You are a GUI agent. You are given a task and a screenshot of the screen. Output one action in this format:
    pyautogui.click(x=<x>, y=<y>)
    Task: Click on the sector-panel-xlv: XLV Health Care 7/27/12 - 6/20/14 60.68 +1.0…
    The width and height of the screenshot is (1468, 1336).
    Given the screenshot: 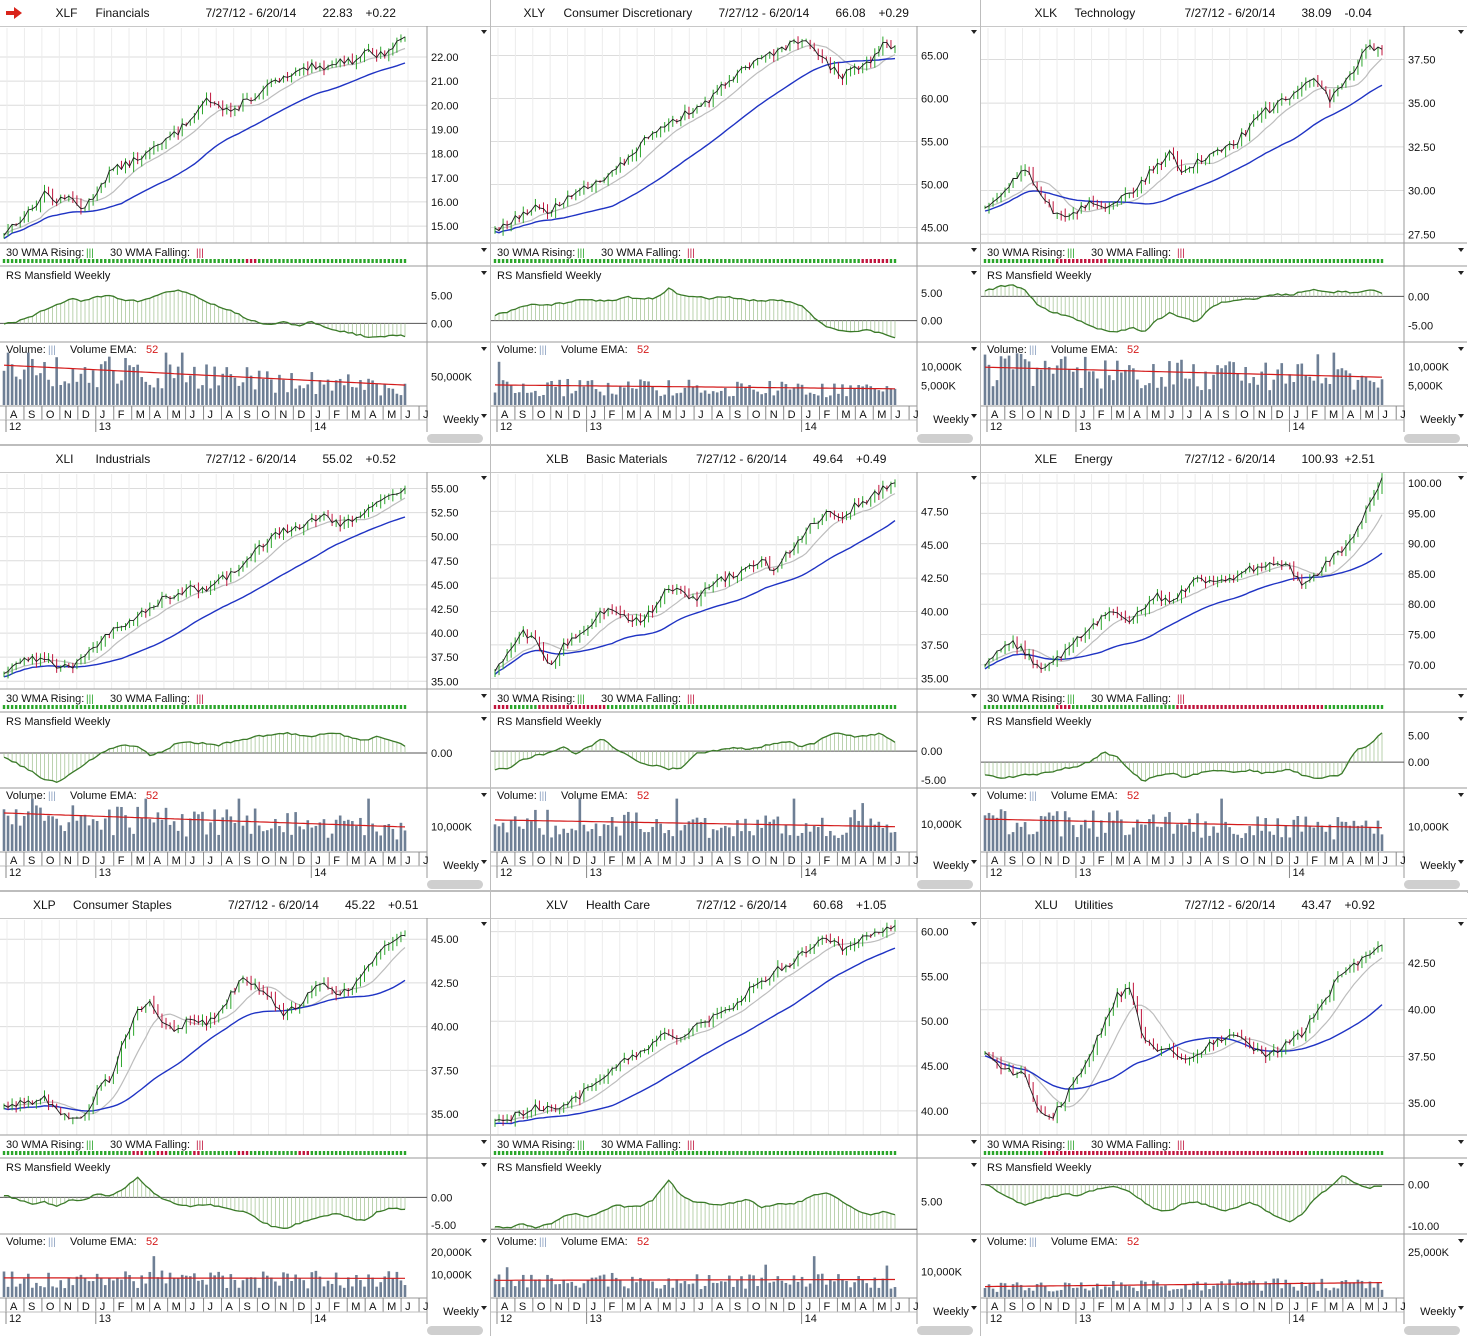 What is the action you would take?
    pyautogui.click(x=735, y=1114)
    